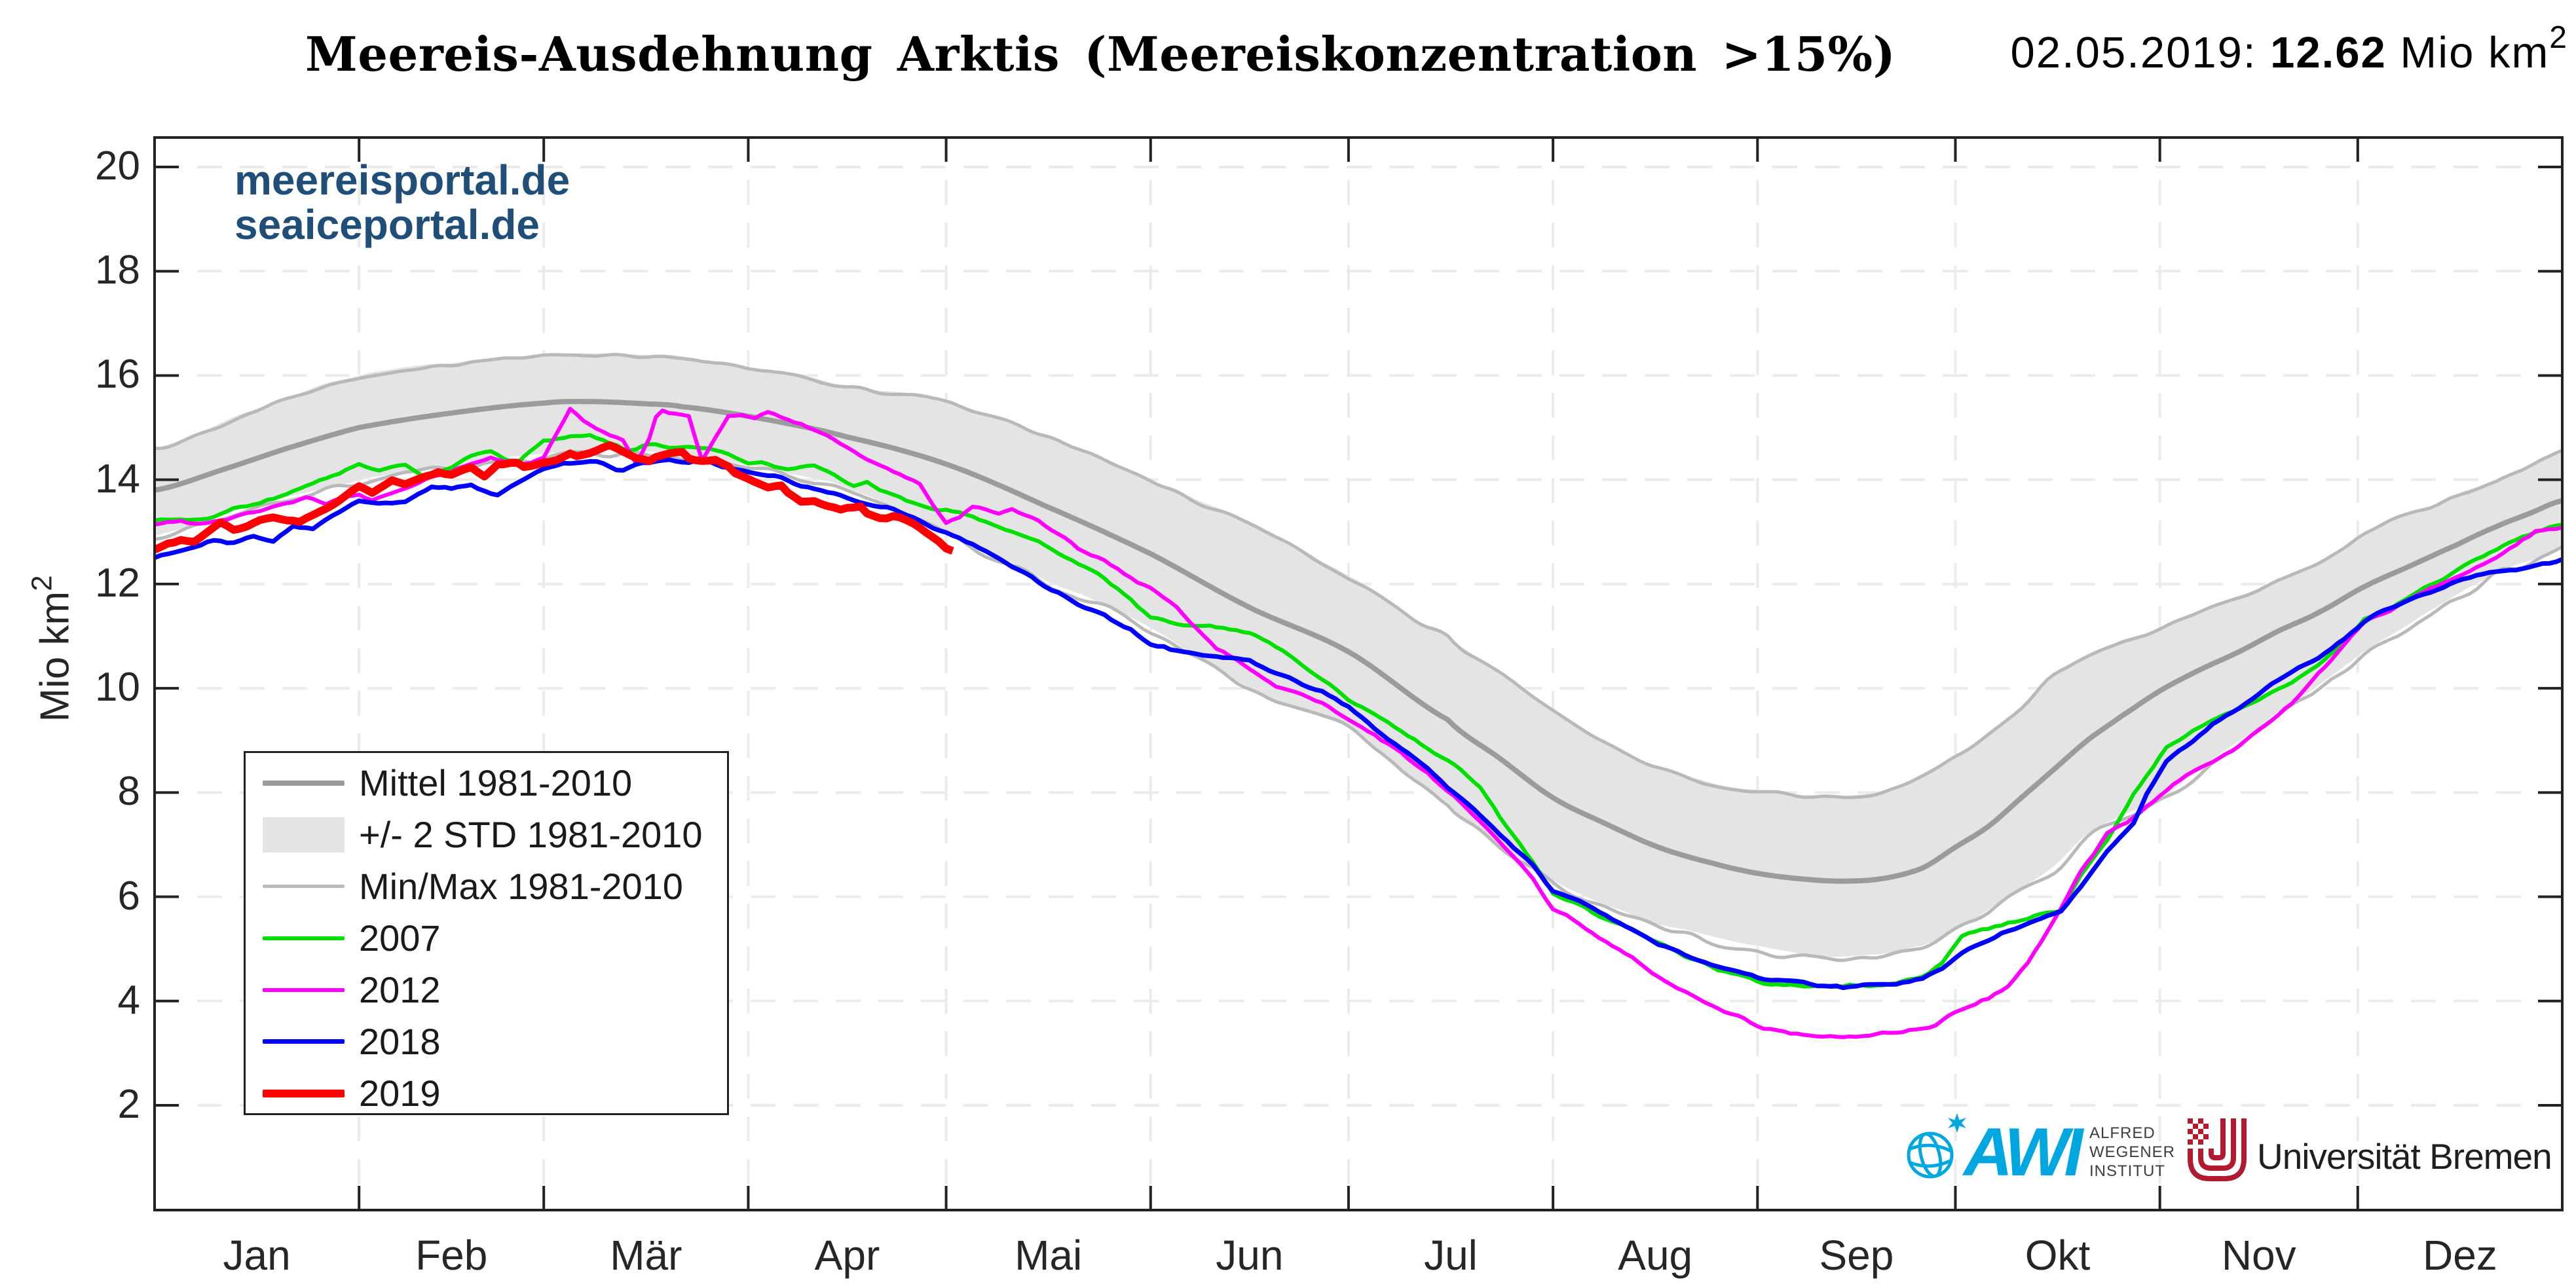  I want to click on watermark-seaiceportal-link: seaiceportal.de, so click(387, 224).